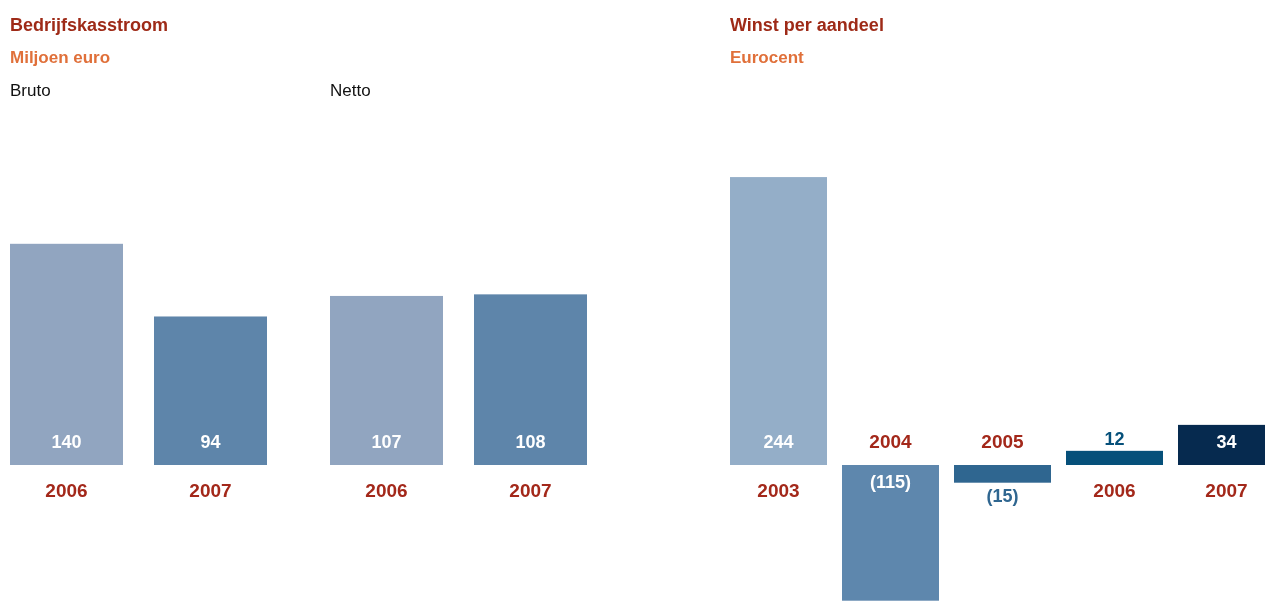 This screenshot has height=611, width=1265. Describe the element at coordinates (386, 442) in the screenshot. I see `data-label: 107` at that location.